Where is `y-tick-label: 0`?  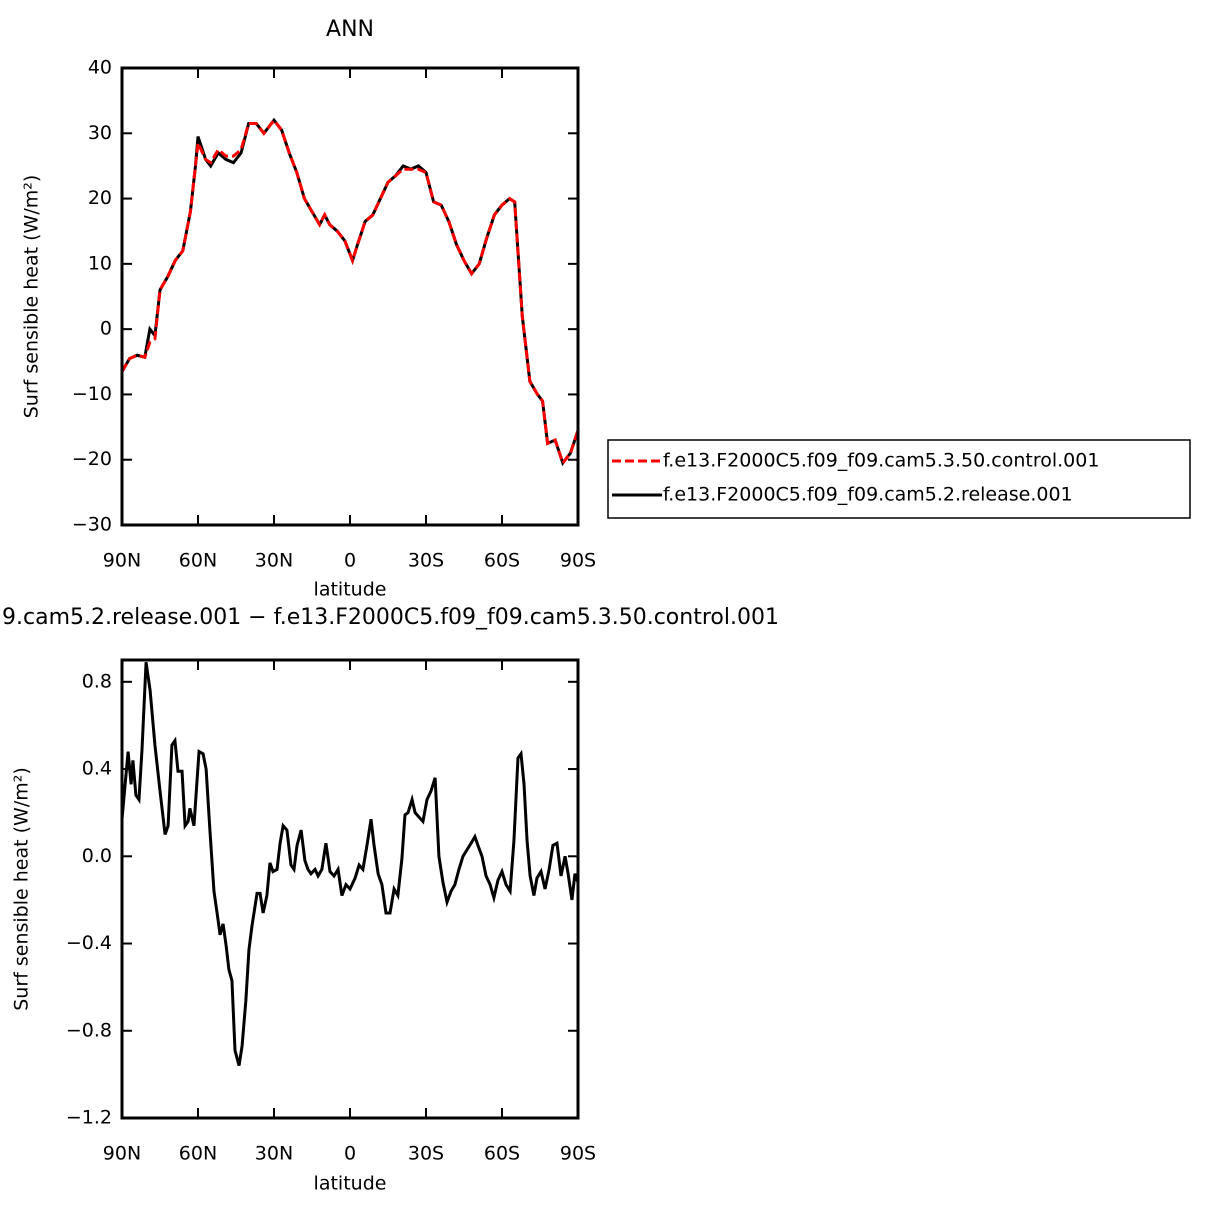
y-tick-label: 0 is located at coordinates (106, 329).